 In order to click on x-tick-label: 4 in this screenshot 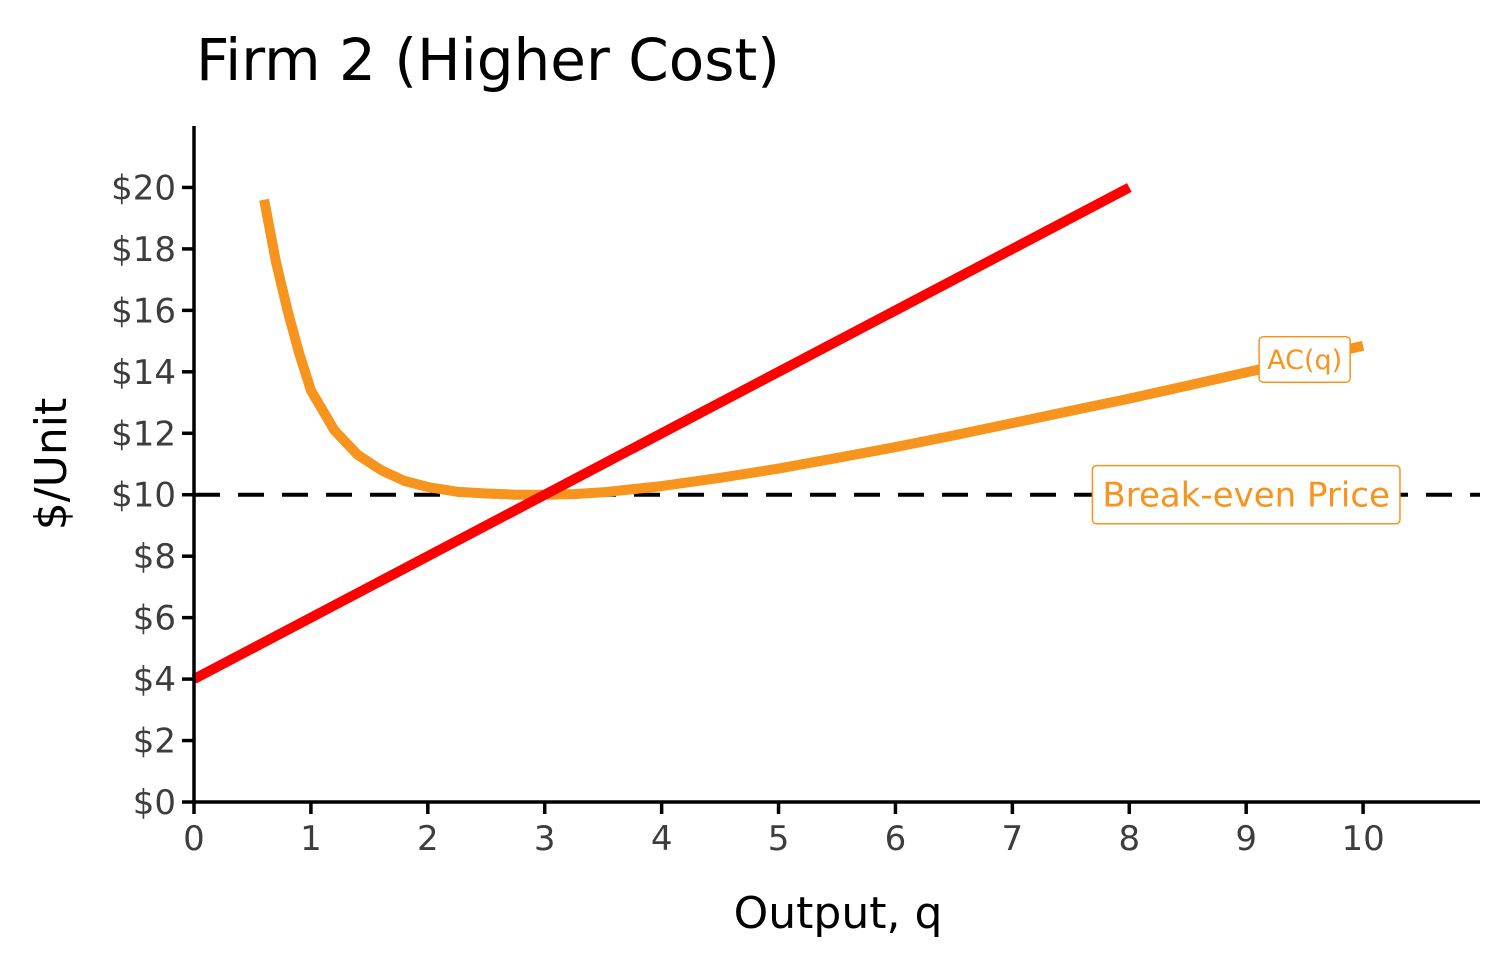, I will do `click(662, 839)`.